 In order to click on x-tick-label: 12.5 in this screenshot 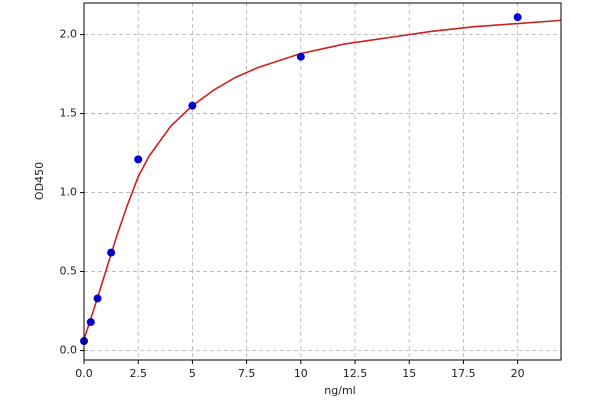, I will do `click(355, 373)`.